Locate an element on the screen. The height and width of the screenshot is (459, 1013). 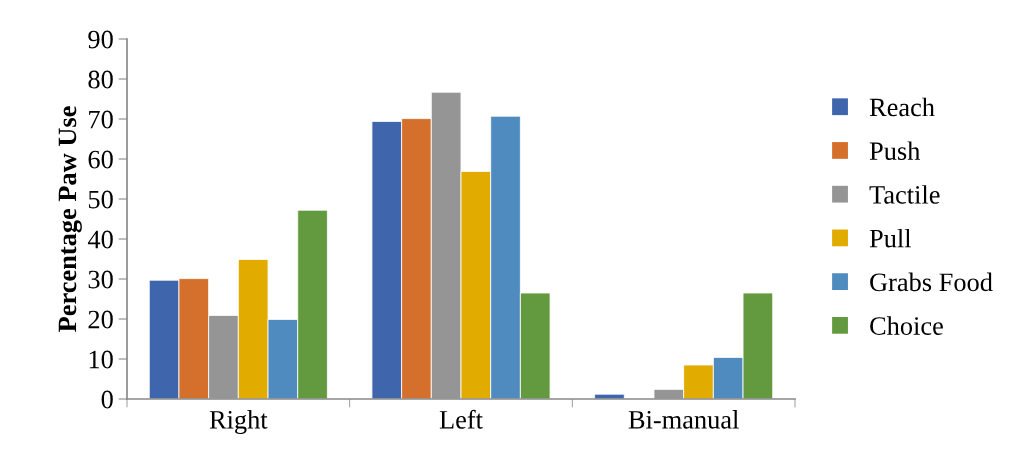
y-tick-label: 20 is located at coordinates (100, 319).